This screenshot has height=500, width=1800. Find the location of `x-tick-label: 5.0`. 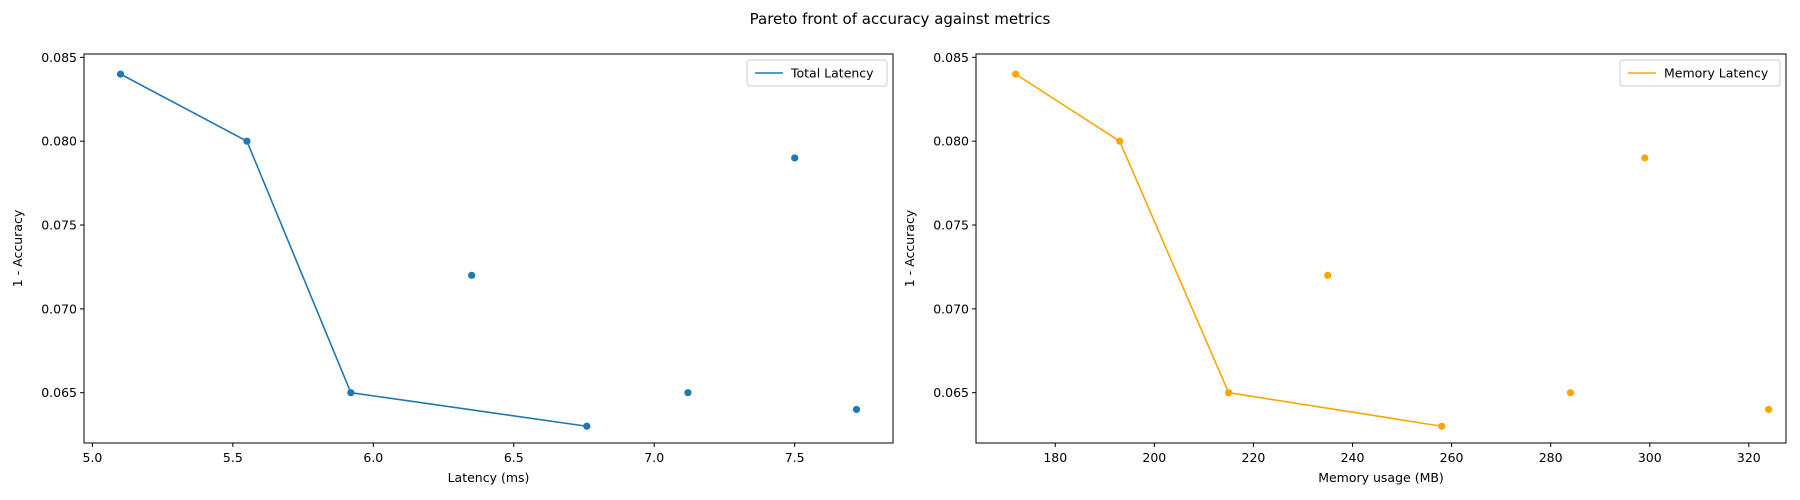

x-tick-label: 5.0 is located at coordinates (92, 457).